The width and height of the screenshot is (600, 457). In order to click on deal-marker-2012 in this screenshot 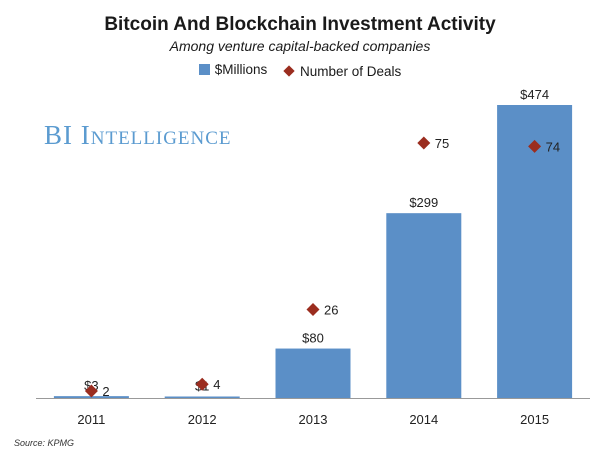, I will do `click(202, 384)`.